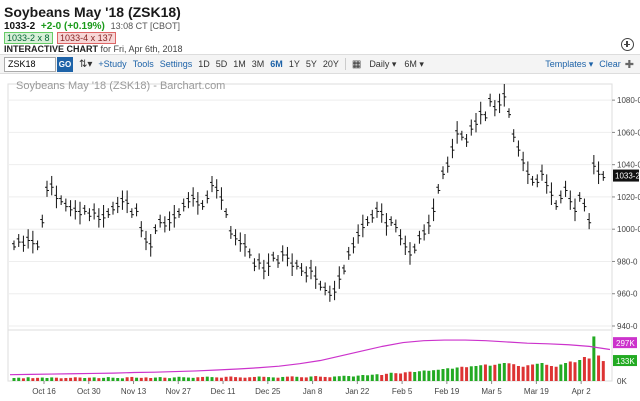 This screenshot has width=640, height=401. What do you see at coordinates (51, 49) in the screenshot?
I see `chart-label: INTERACTIVE CHART` at bounding box center [51, 49].